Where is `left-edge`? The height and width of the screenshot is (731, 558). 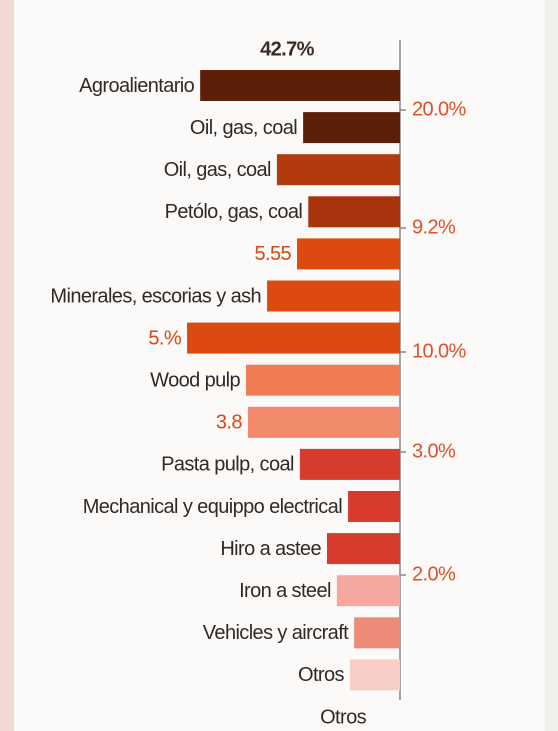 left-edge is located at coordinates (7, 365).